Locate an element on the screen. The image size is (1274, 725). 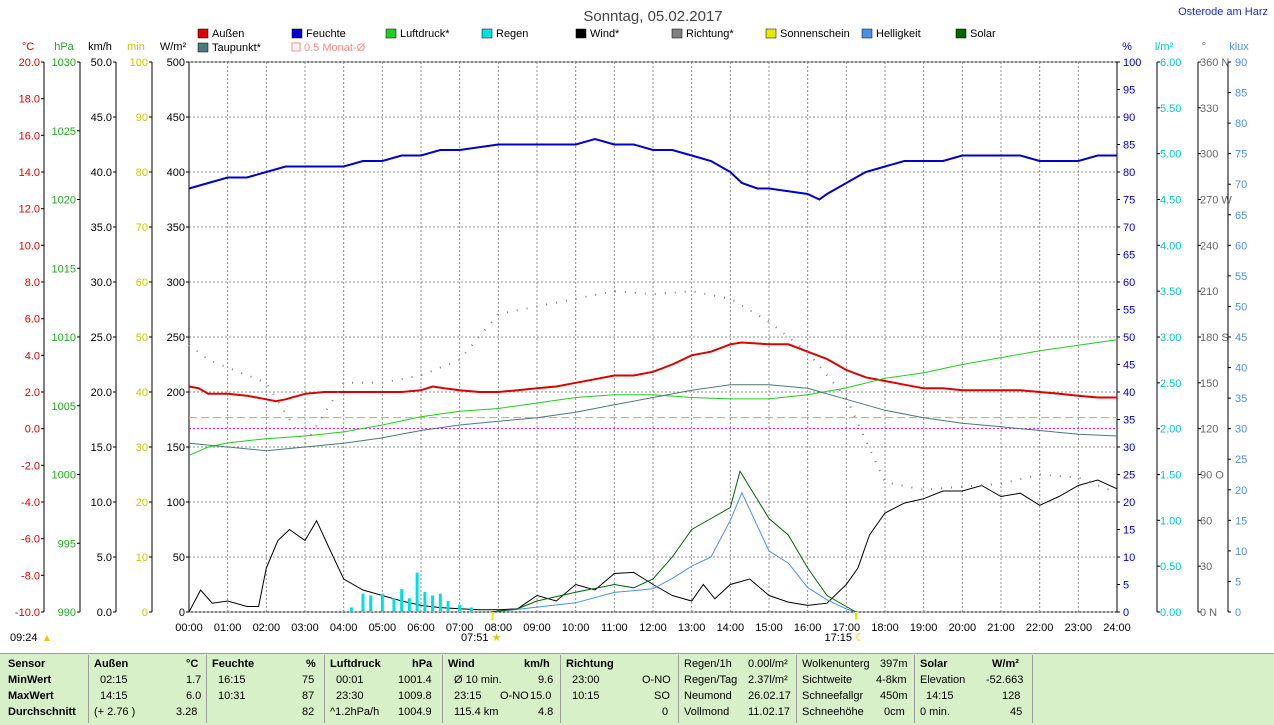
legend-label: Wind* is located at coordinates (605, 34).